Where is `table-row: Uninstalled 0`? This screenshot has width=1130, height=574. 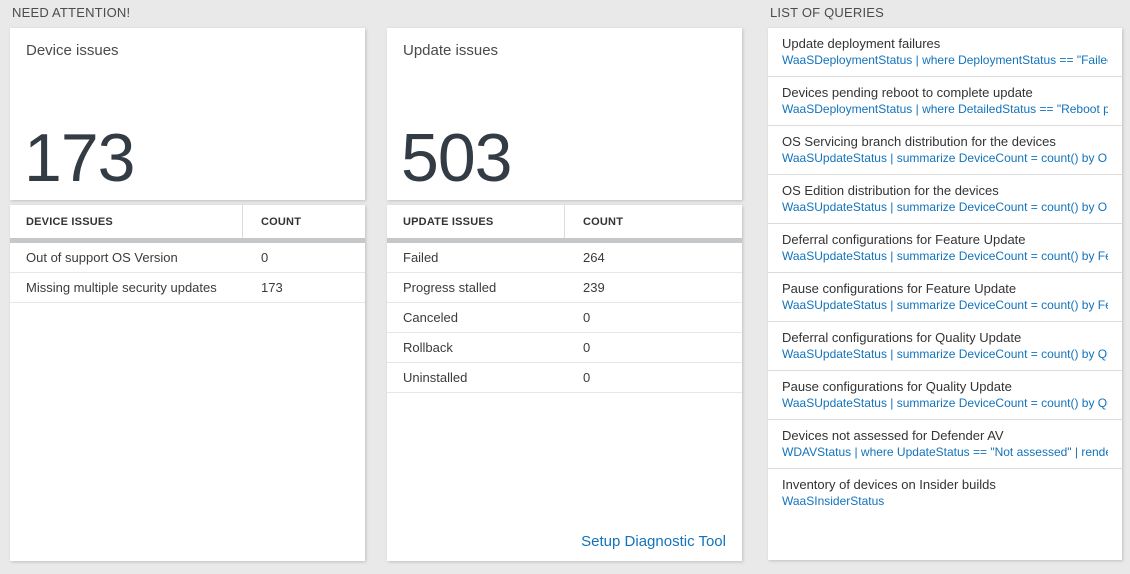
table-row: Uninstalled 0 is located at coordinates (564, 378).